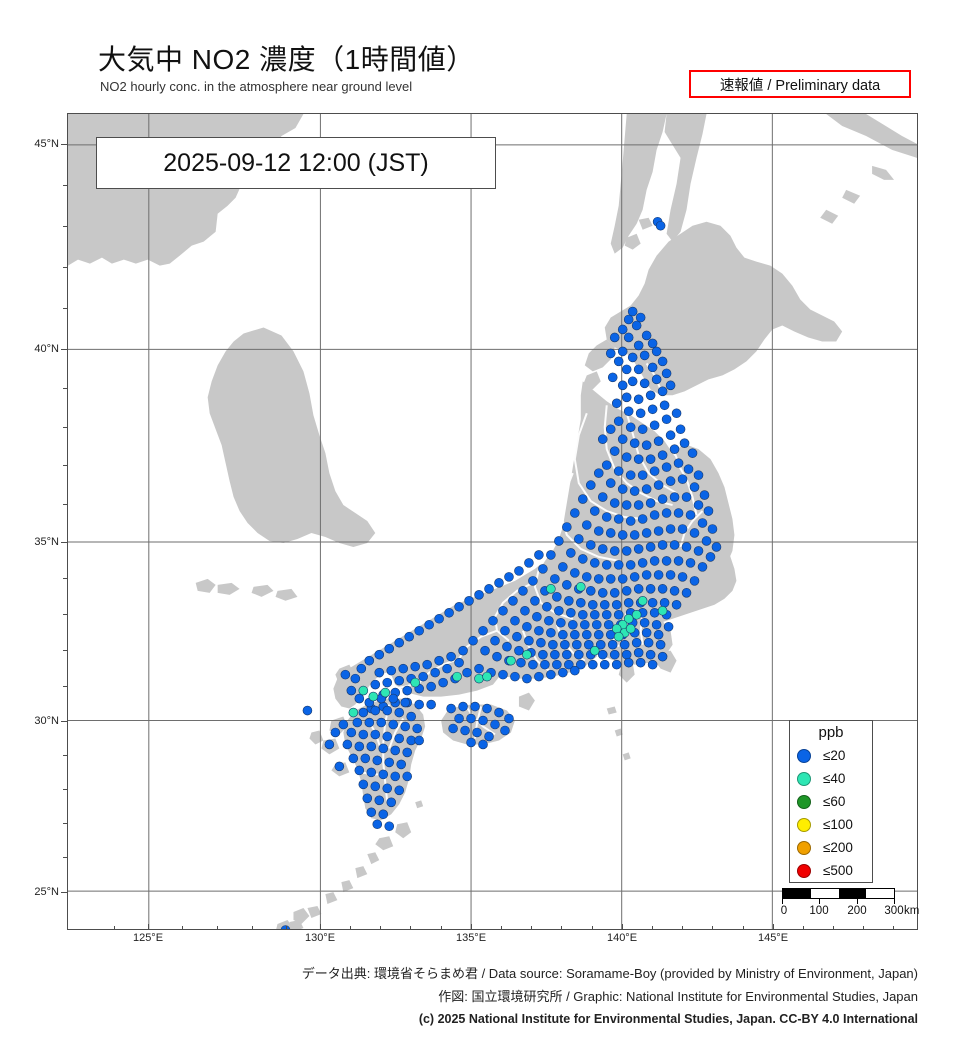  Describe the element at coordinates (834, 778) in the screenshot. I see `legend-label-le40: ≤40` at that location.